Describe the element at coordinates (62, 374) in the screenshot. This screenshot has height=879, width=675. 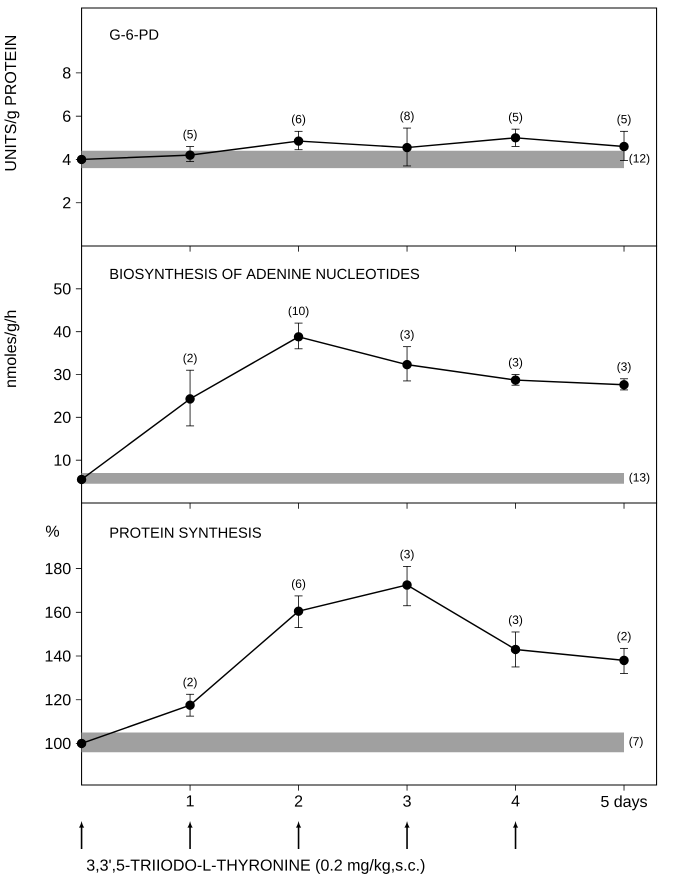
I see `y-tick-label: 30` at that location.